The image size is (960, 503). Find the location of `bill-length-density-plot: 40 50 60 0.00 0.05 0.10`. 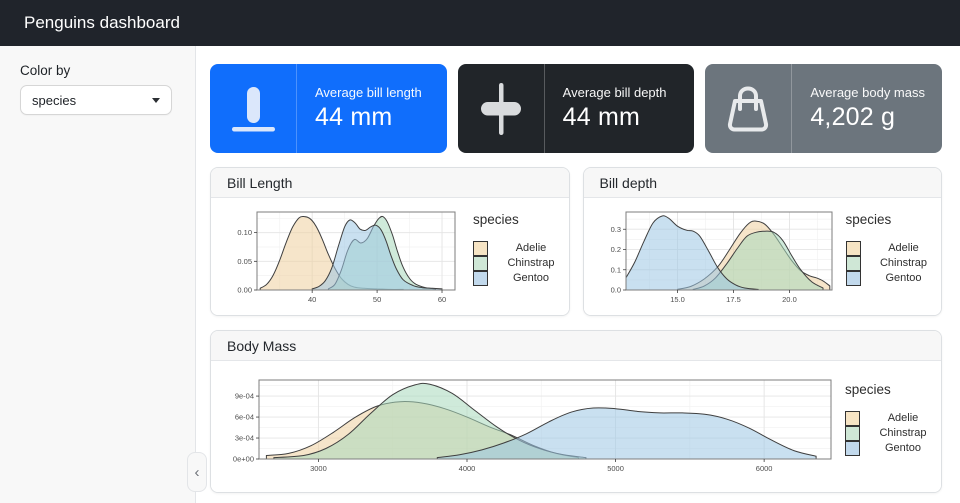

bill-length-density-plot: 40 50 60 0.00 0.05 0.10 is located at coordinates (346, 257).